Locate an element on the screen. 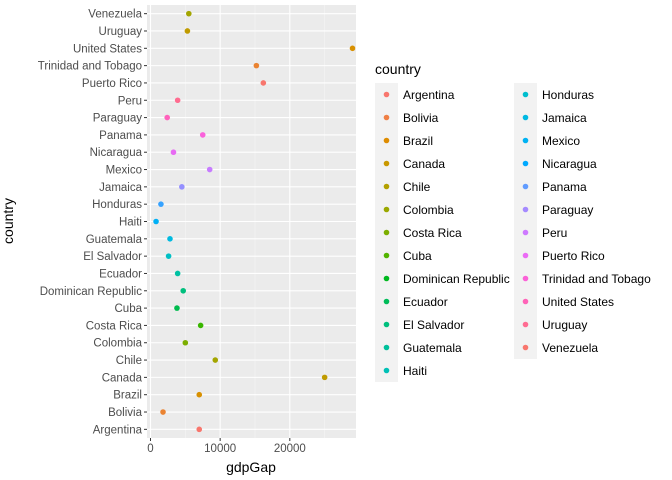 This screenshot has height=480, width=672. y-tick-label: Brazil is located at coordinates (127, 396).